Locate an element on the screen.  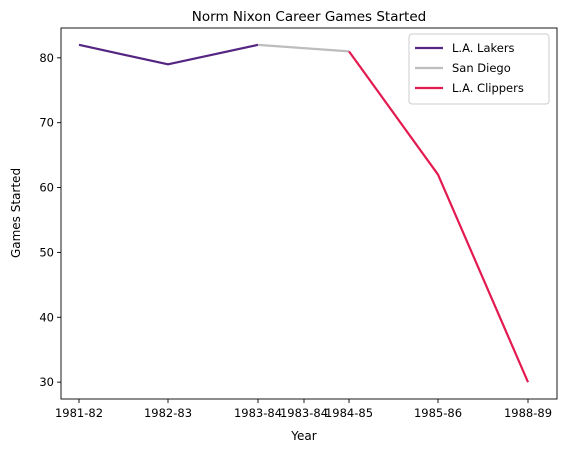
legend: L.A. Lakers San Diego L.A. Clippers is located at coordinates (479, 69).